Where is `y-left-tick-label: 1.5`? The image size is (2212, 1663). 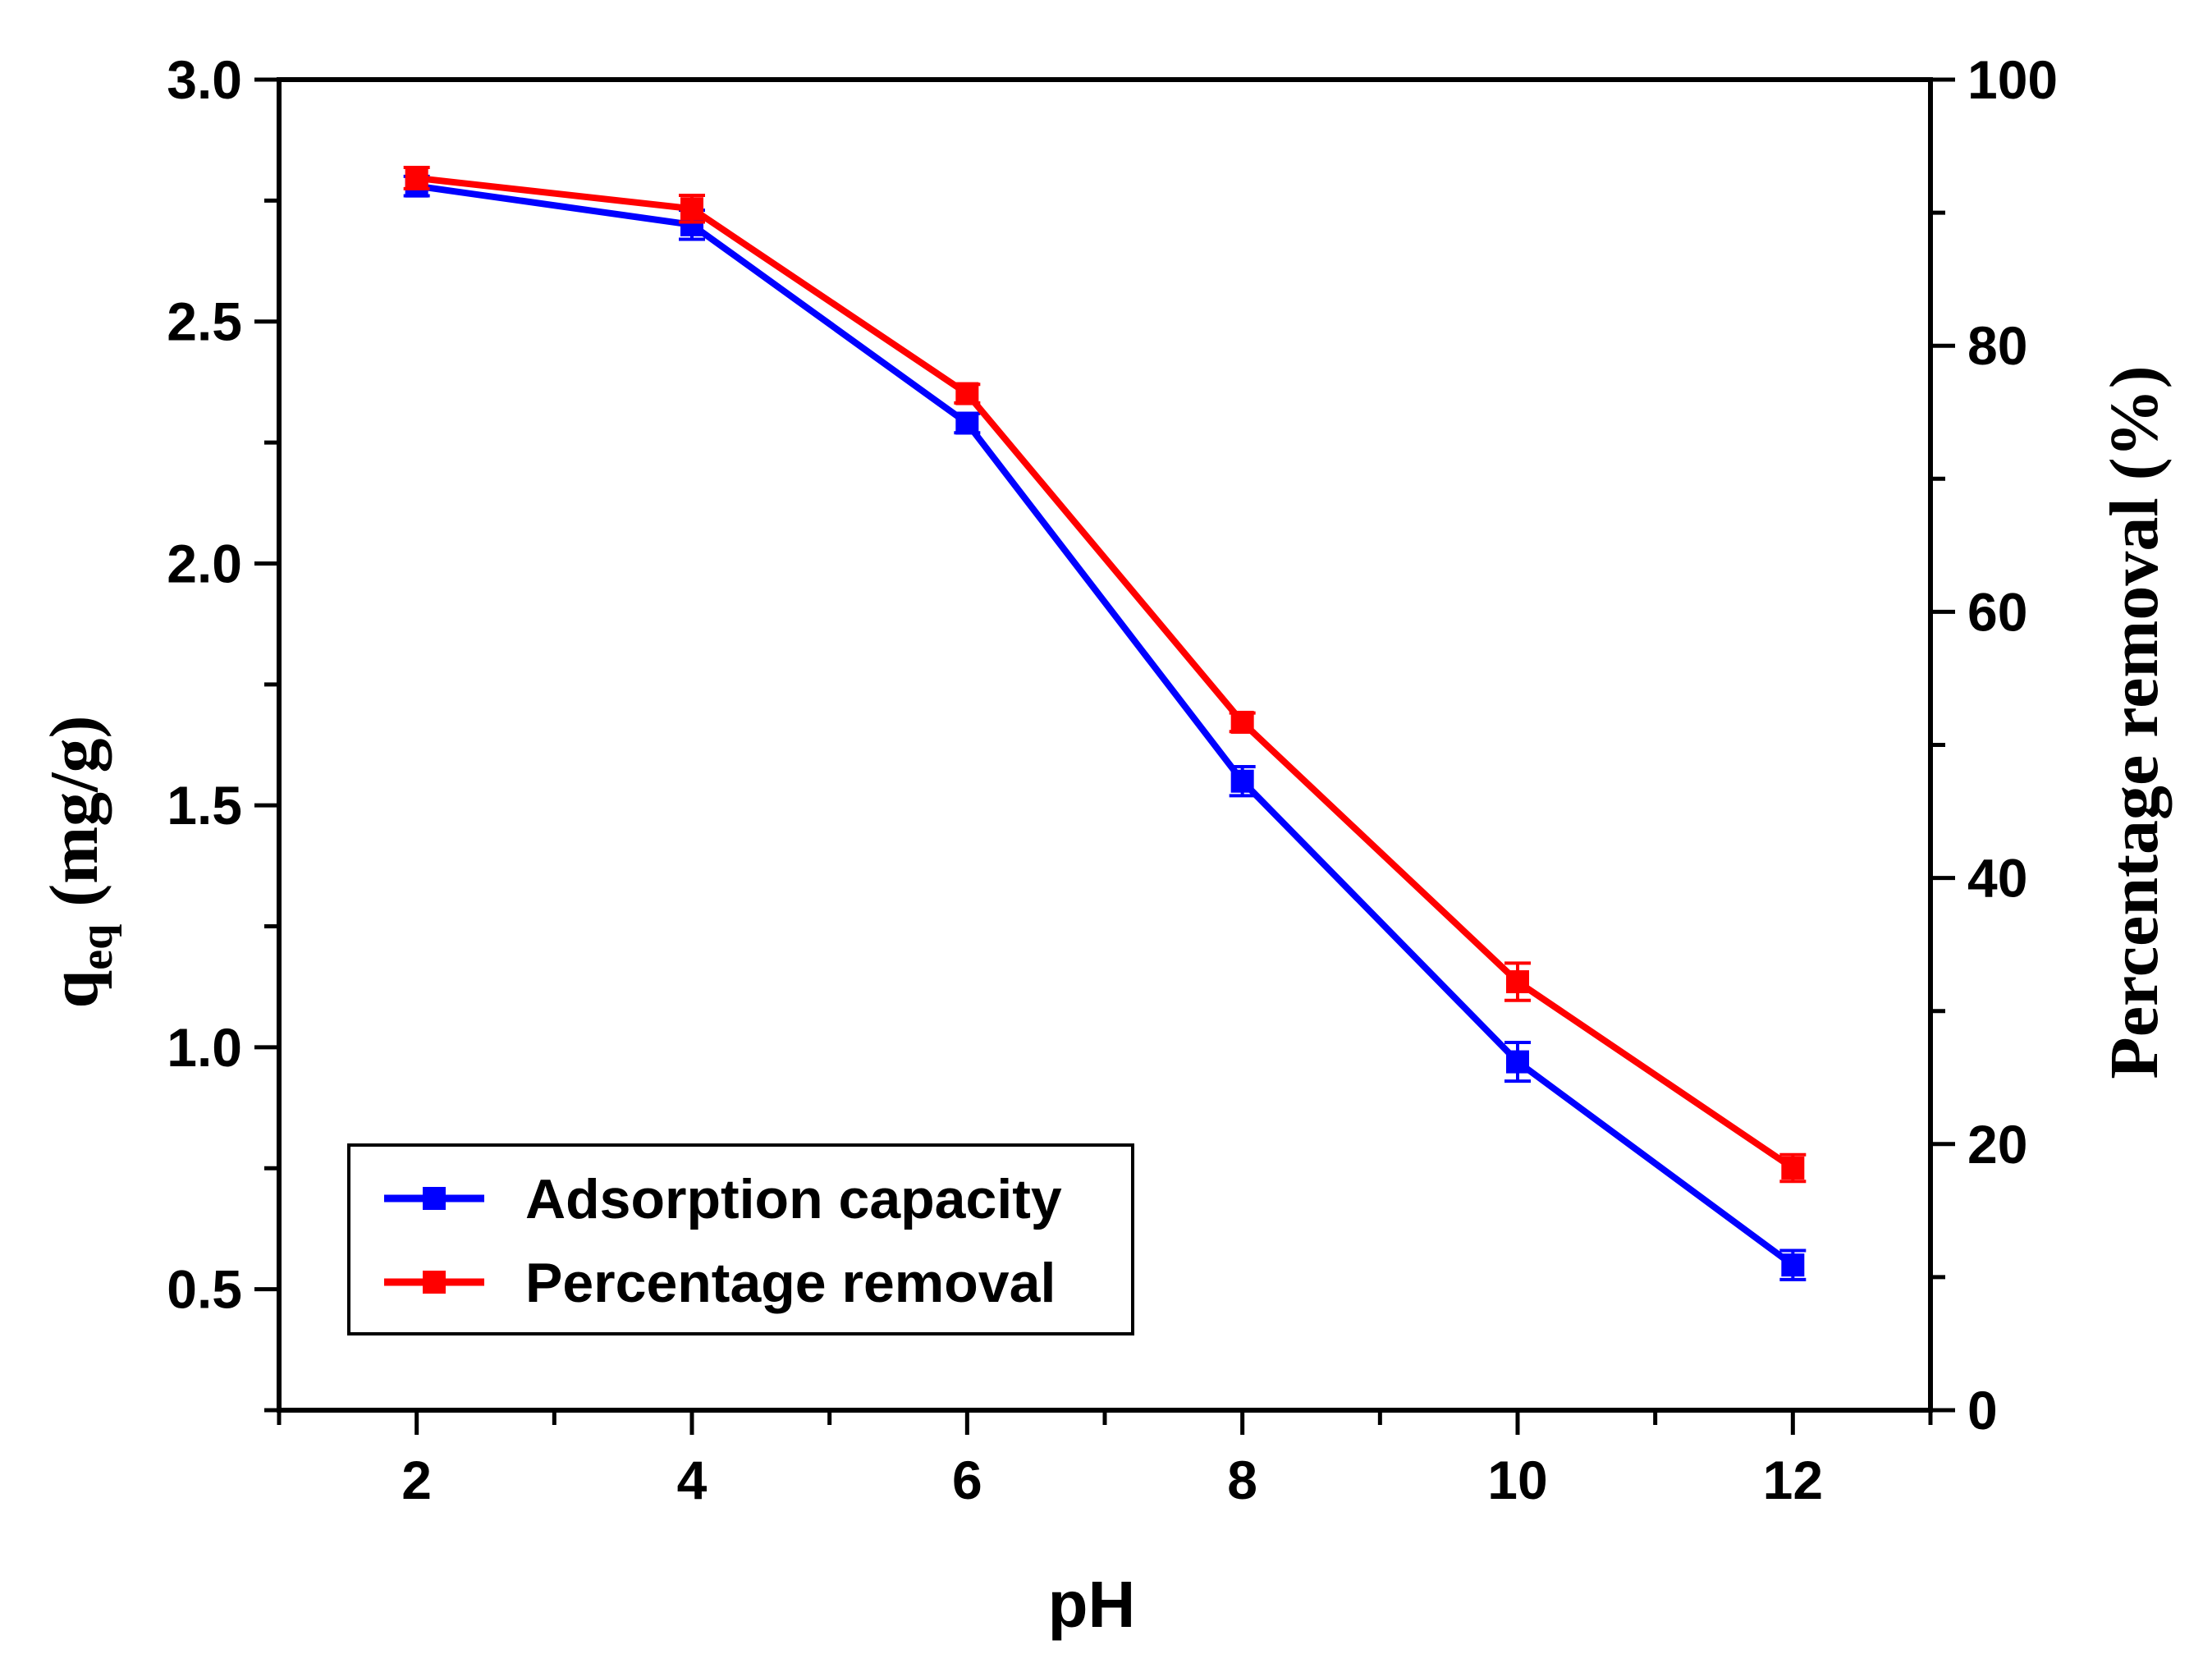 y-left-tick-label: 1.5 is located at coordinates (205, 806).